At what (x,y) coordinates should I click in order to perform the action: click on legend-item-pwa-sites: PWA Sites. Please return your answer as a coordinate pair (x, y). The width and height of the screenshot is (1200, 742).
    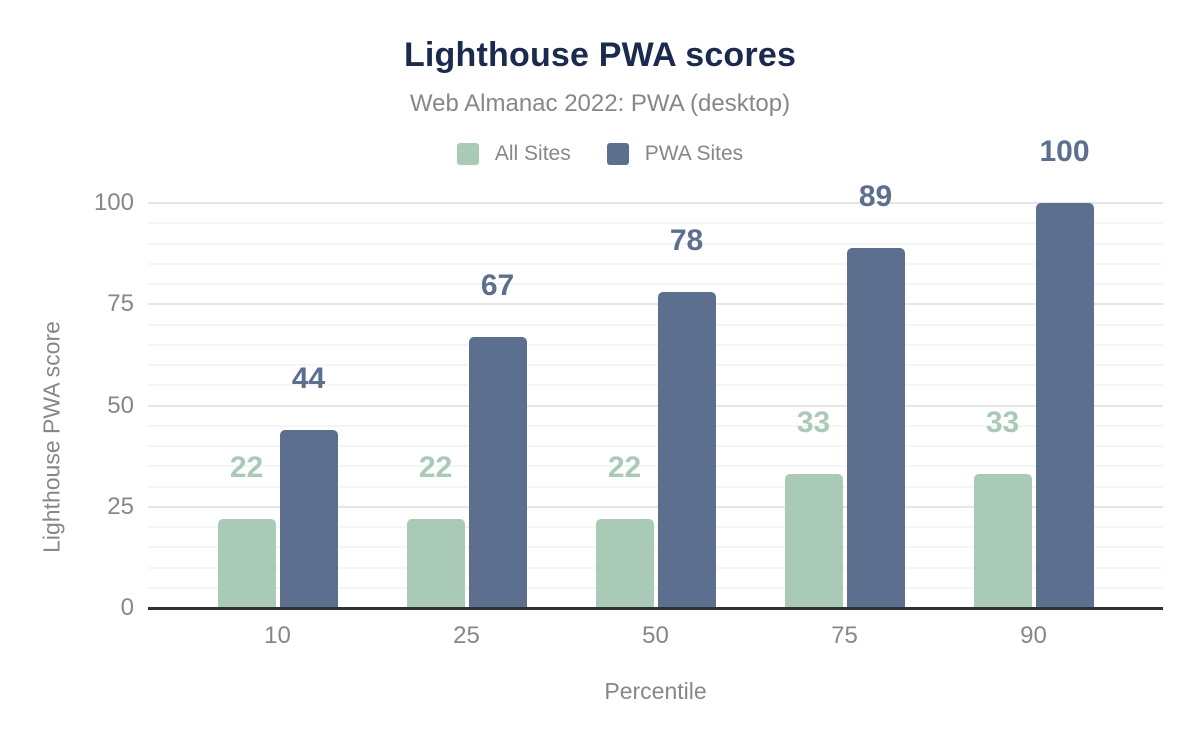
    Looking at the image, I should click on (675, 154).